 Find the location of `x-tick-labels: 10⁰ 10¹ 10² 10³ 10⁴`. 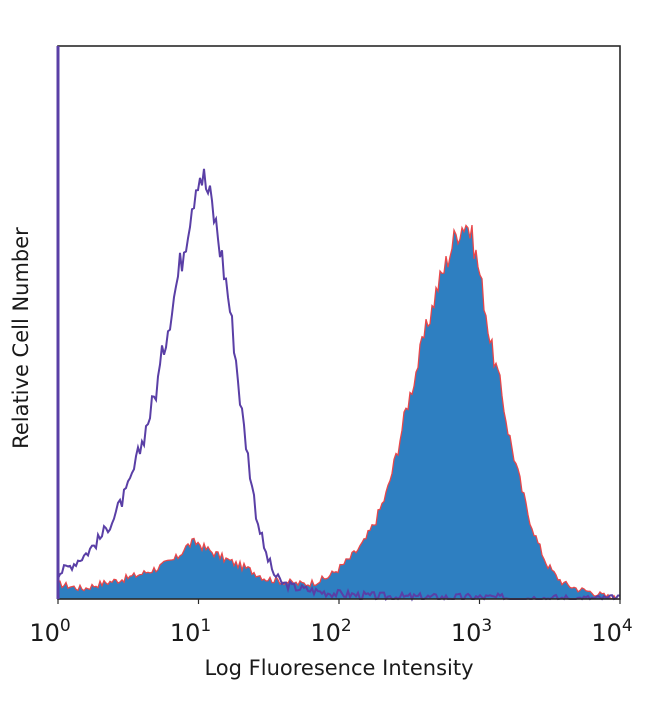

x-tick-labels: 10⁰ 10¹ 10² 10³ 10⁴ is located at coordinates (331, 623).